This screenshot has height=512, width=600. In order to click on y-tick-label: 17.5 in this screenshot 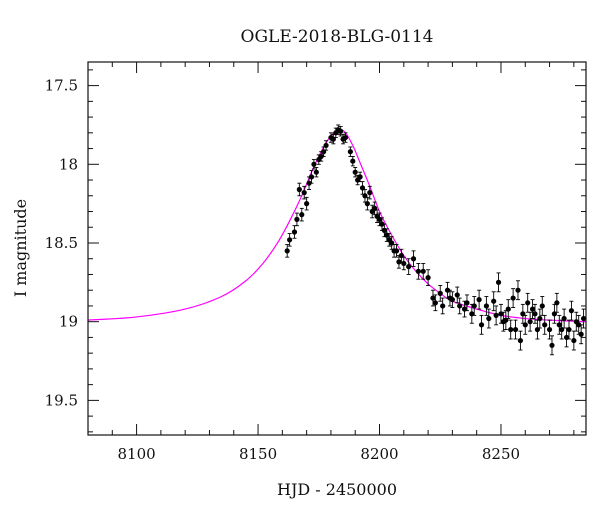, I will do `click(61, 86)`.